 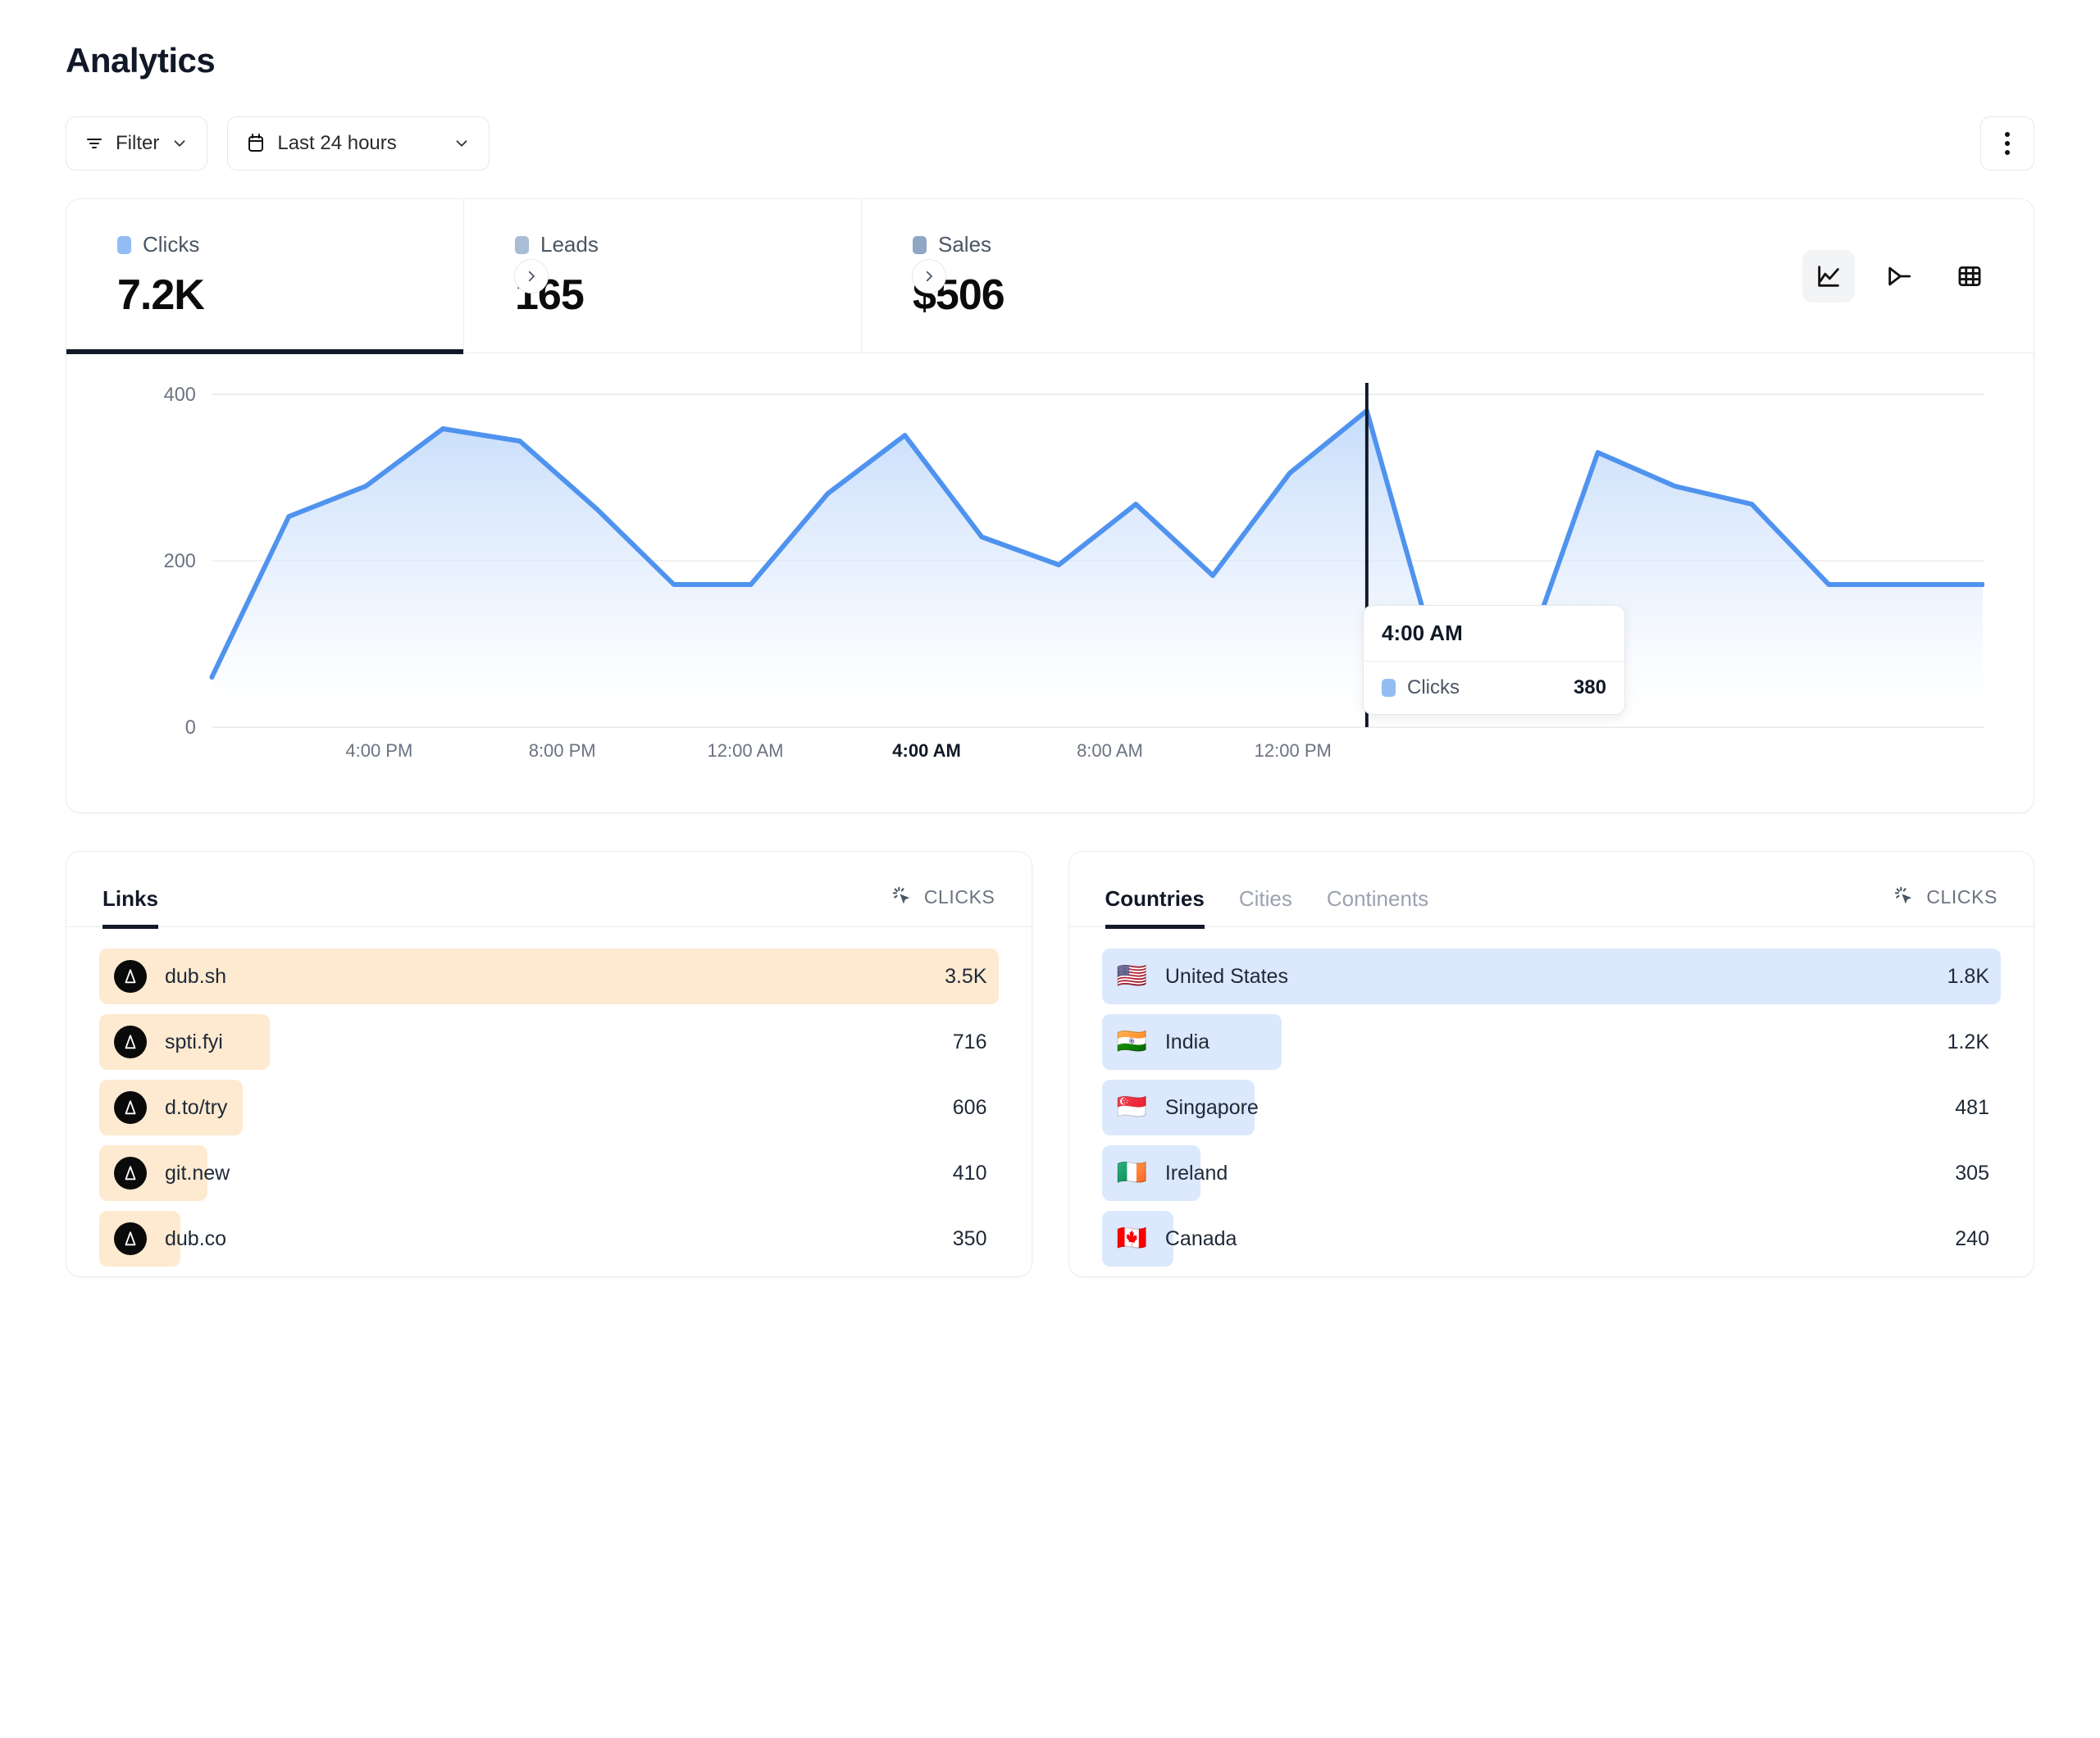 I want to click on date-range-label: Last 24 hours, so click(x=337, y=143).